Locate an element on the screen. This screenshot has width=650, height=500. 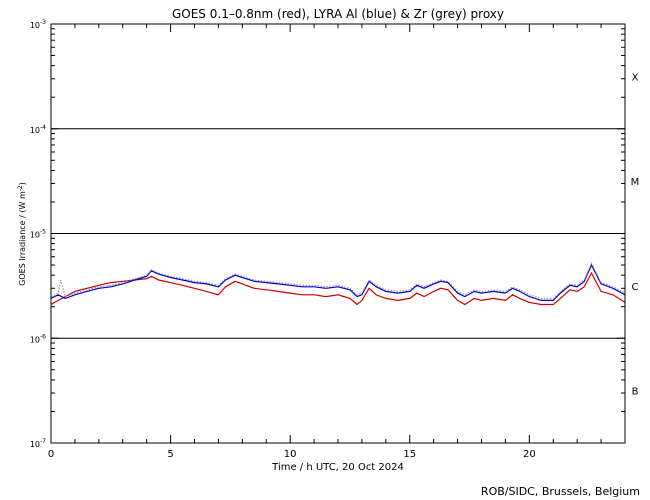
class-label-m: M is located at coordinates (635, 182).